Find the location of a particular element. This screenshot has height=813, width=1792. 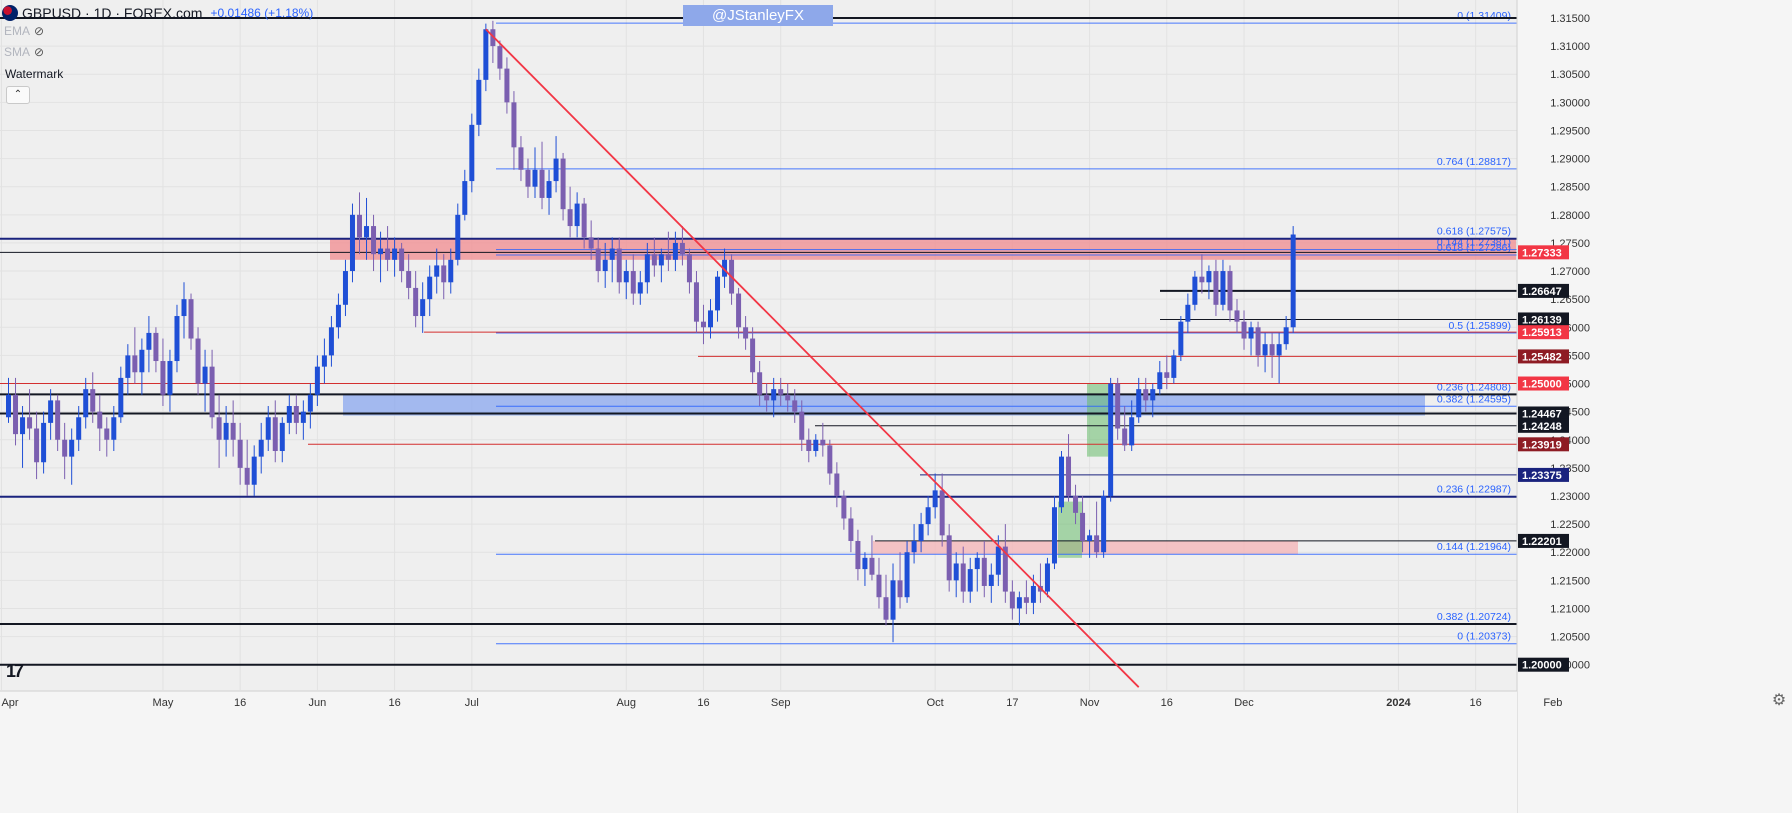

author-handle: @JStanleyFX is located at coordinates (758, 15).